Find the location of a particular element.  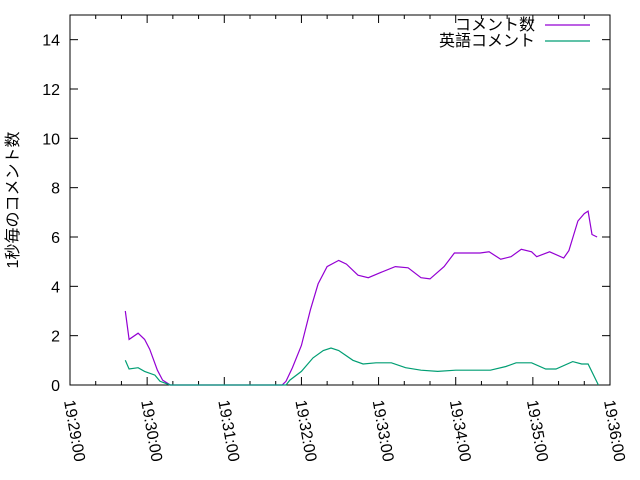

x-tick-label: 19:33:00 is located at coordinates (383, 431).